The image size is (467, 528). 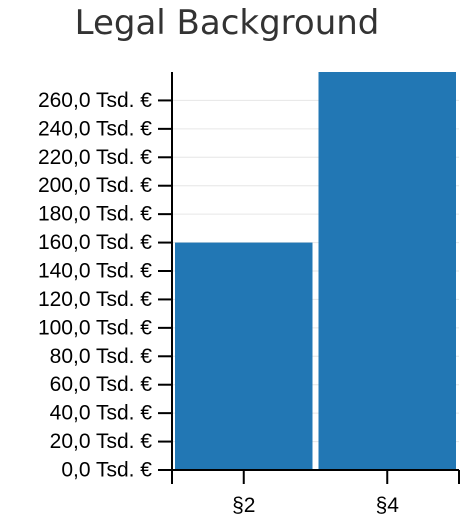 What do you see at coordinates (101, 413) in the screenshot?
I see `y-tick-label-2: 40,0 Tsd. €` at bounding box center [101, 413].